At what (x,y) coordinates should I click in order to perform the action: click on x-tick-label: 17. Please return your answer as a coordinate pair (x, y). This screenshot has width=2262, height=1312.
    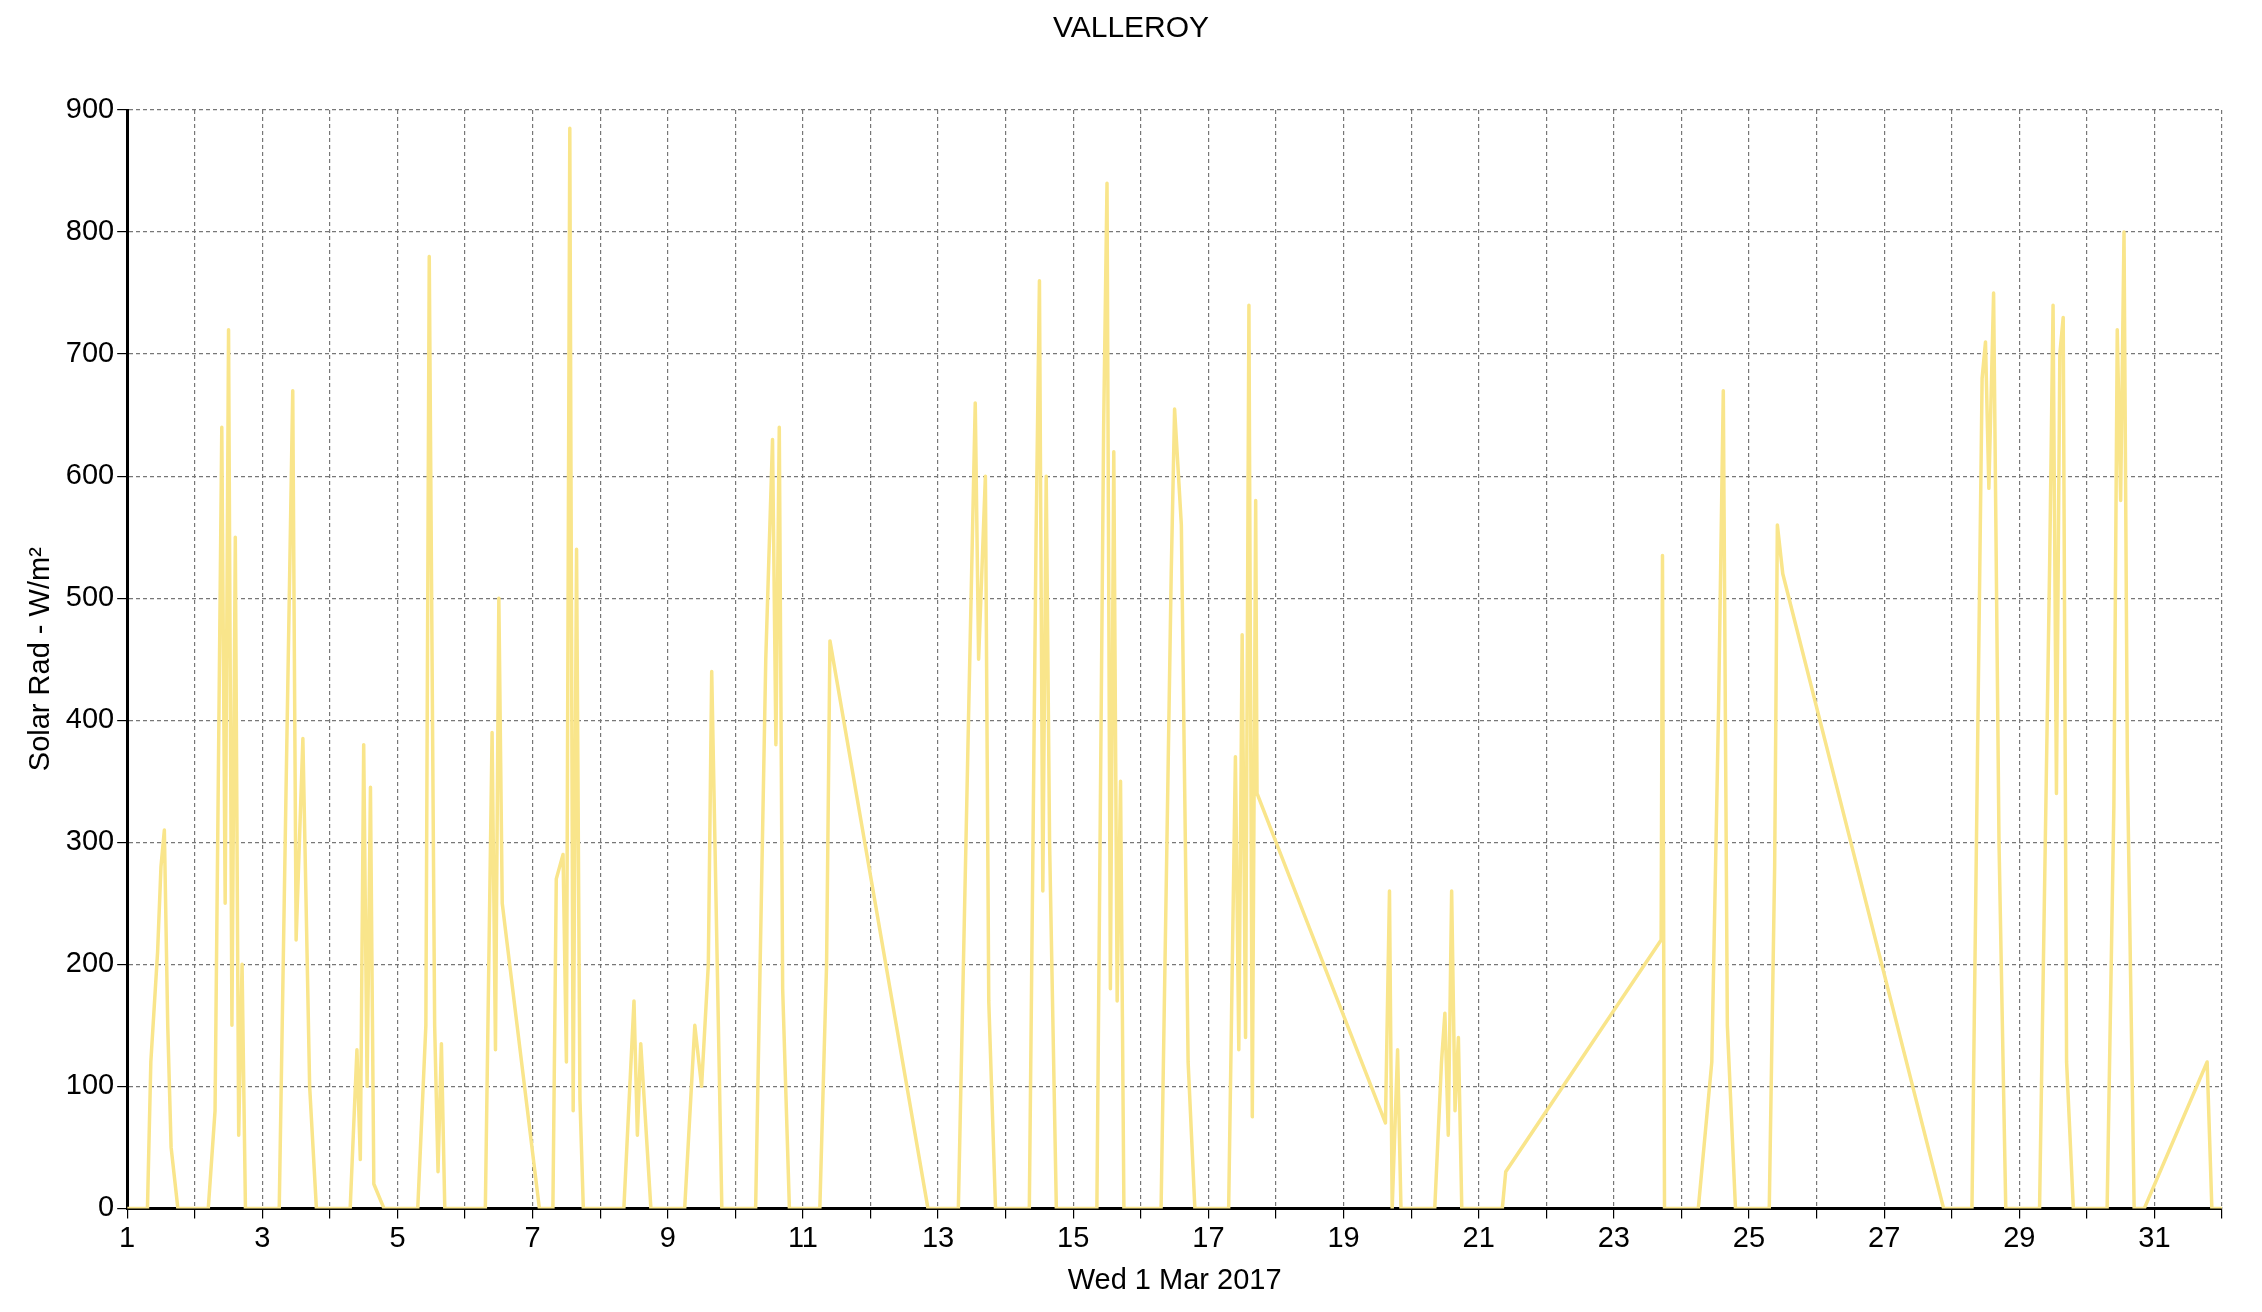
    Looking at the image, I should click on (1208, 1236).